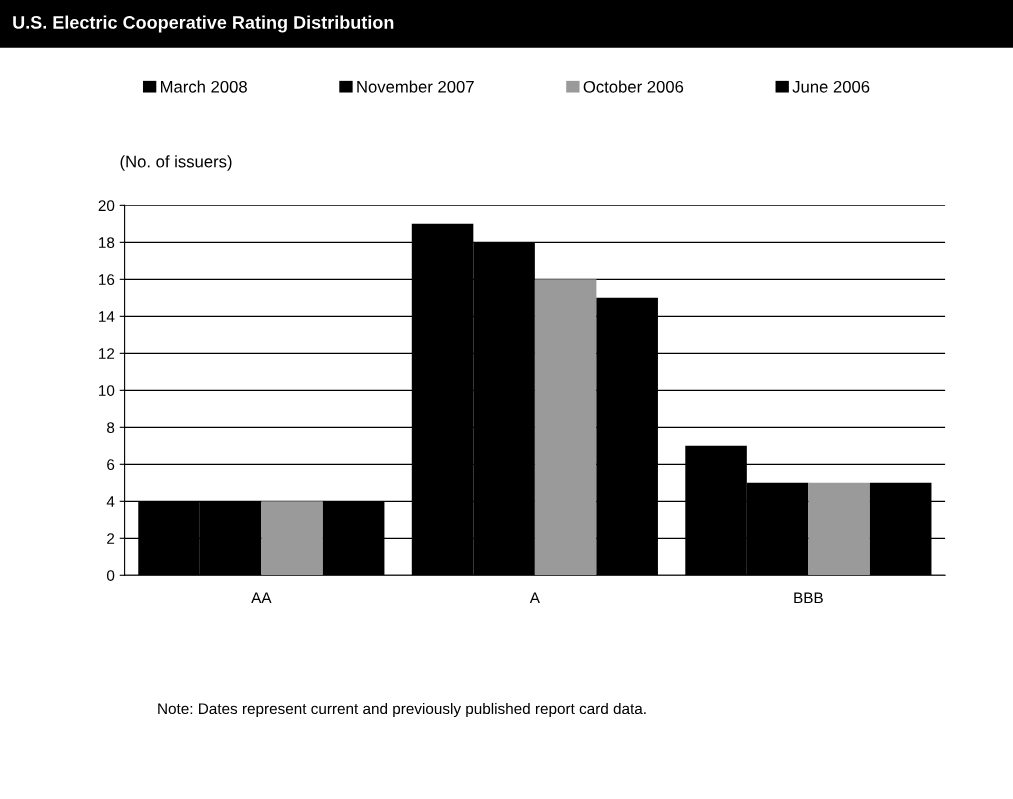 The image size is (1013, 799). I want to click on y-tick-label: 16, so click(107, 280).